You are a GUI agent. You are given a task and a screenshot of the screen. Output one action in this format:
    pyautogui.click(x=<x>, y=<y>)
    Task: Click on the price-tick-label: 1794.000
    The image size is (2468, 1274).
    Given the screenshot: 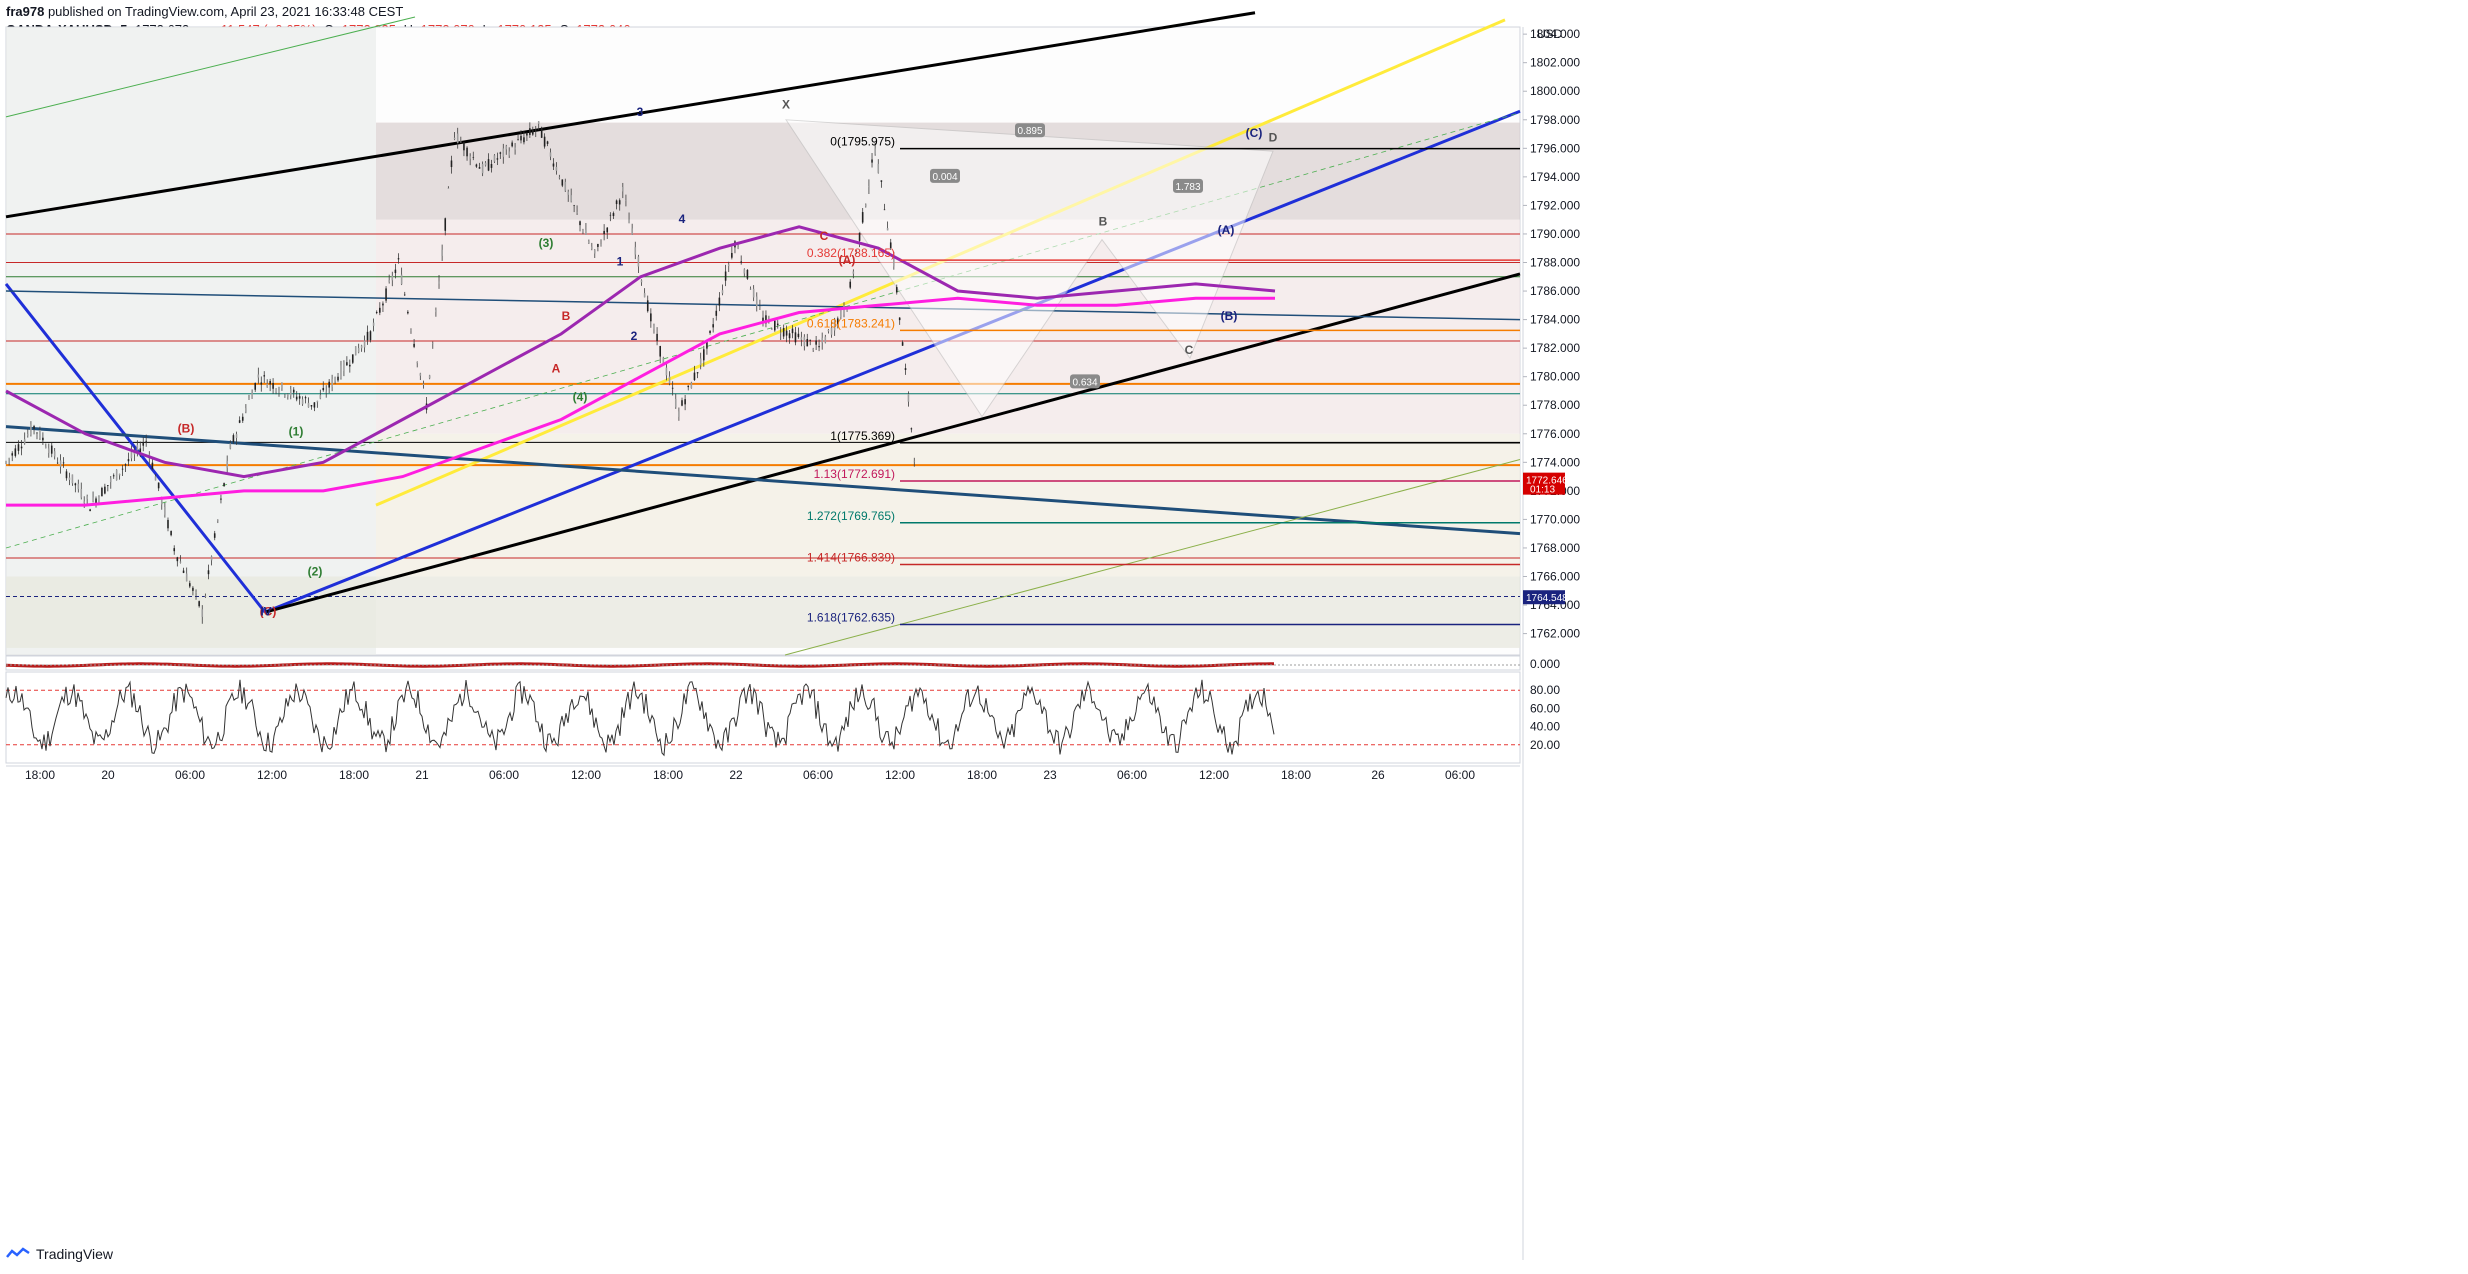 What is the action you would take?
    pyautogui.click(x=1555, y=177)
    